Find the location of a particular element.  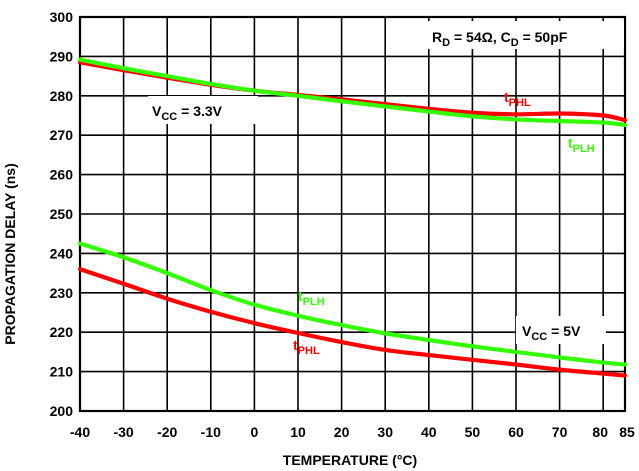

vcc-5-label: VCC = 5V is located at coordinates (551, 333).